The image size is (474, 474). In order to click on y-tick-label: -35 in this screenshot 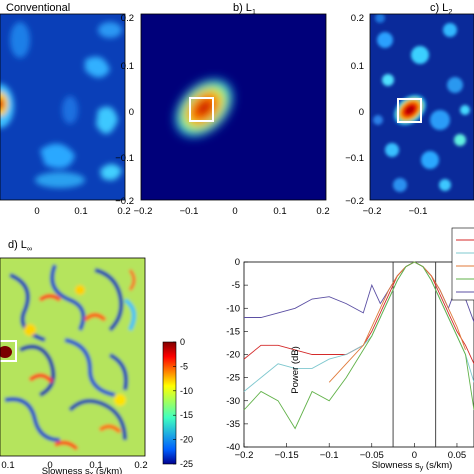, I will do `click(233, 424)`.